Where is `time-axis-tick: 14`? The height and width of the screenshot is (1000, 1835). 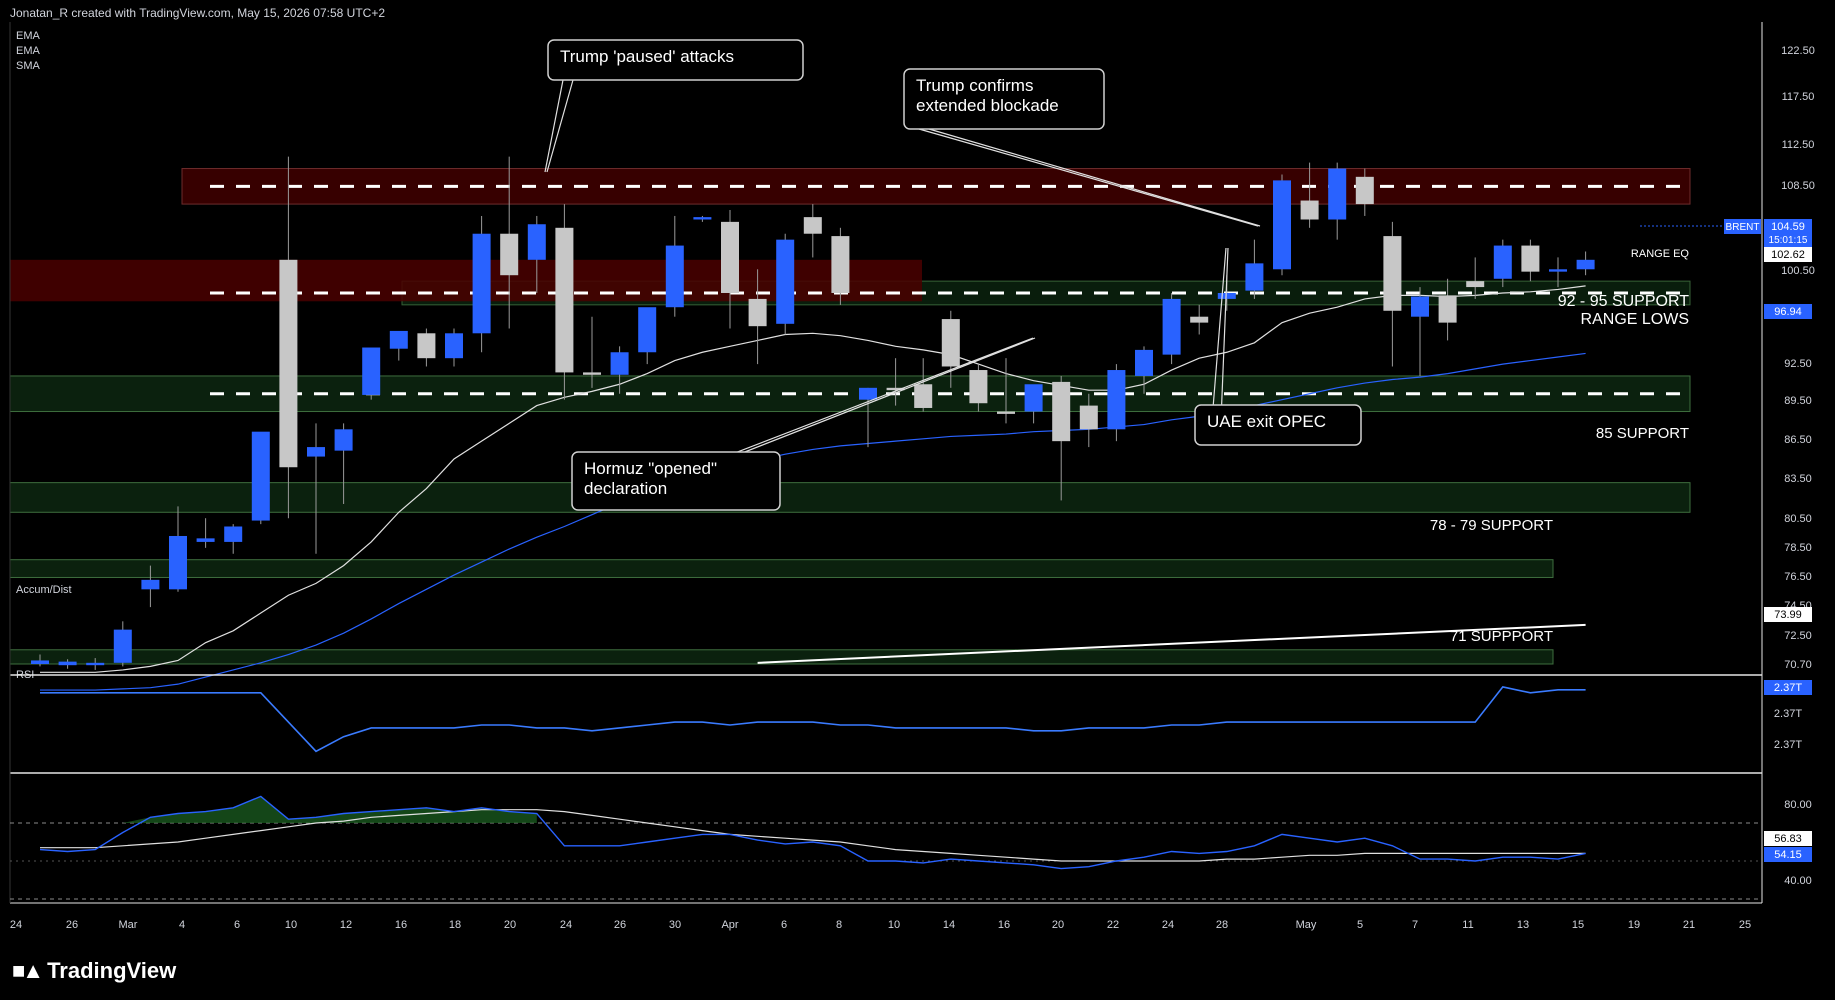
time-axis-tick: 14 is located at coordinates (949, 925).